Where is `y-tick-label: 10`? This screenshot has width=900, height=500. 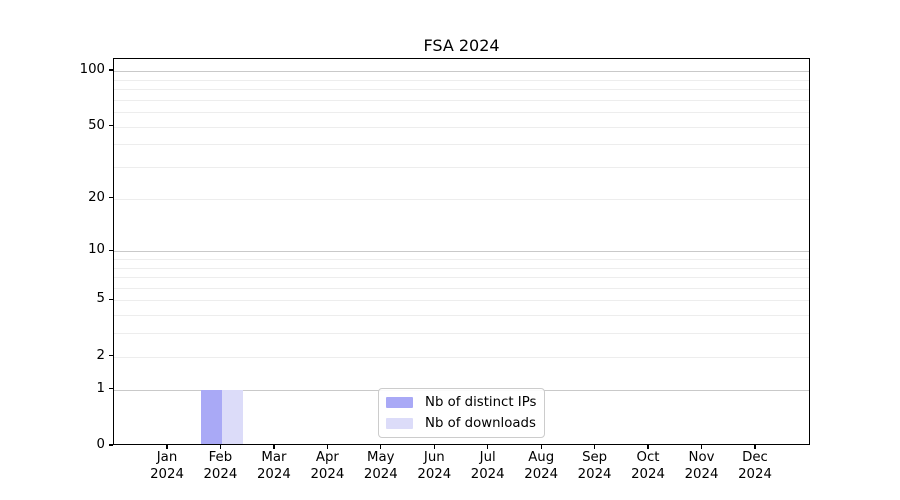 y-tick-label: 10 is located at coordinates (96, 250).